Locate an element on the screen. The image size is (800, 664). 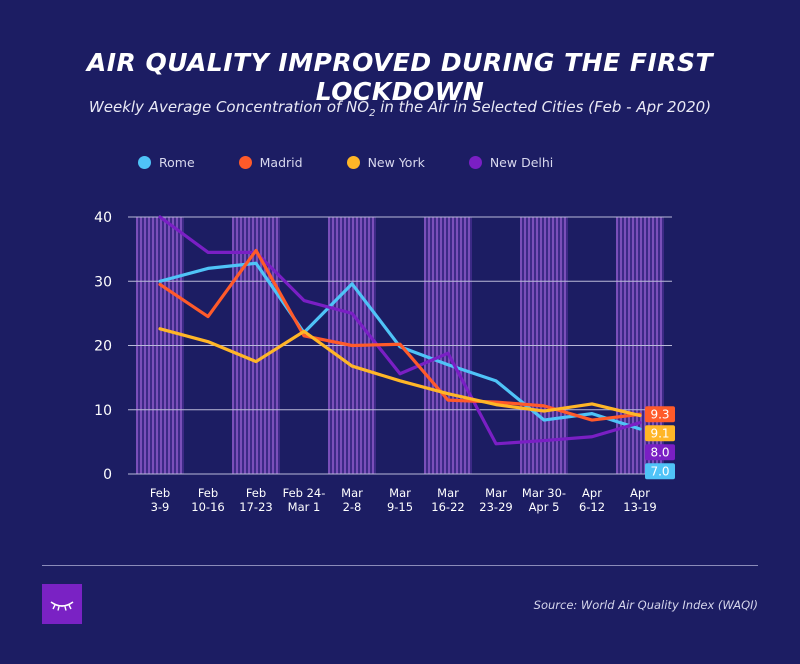
end-label-new-york: 9.1 is located at coordinates (660, 433).